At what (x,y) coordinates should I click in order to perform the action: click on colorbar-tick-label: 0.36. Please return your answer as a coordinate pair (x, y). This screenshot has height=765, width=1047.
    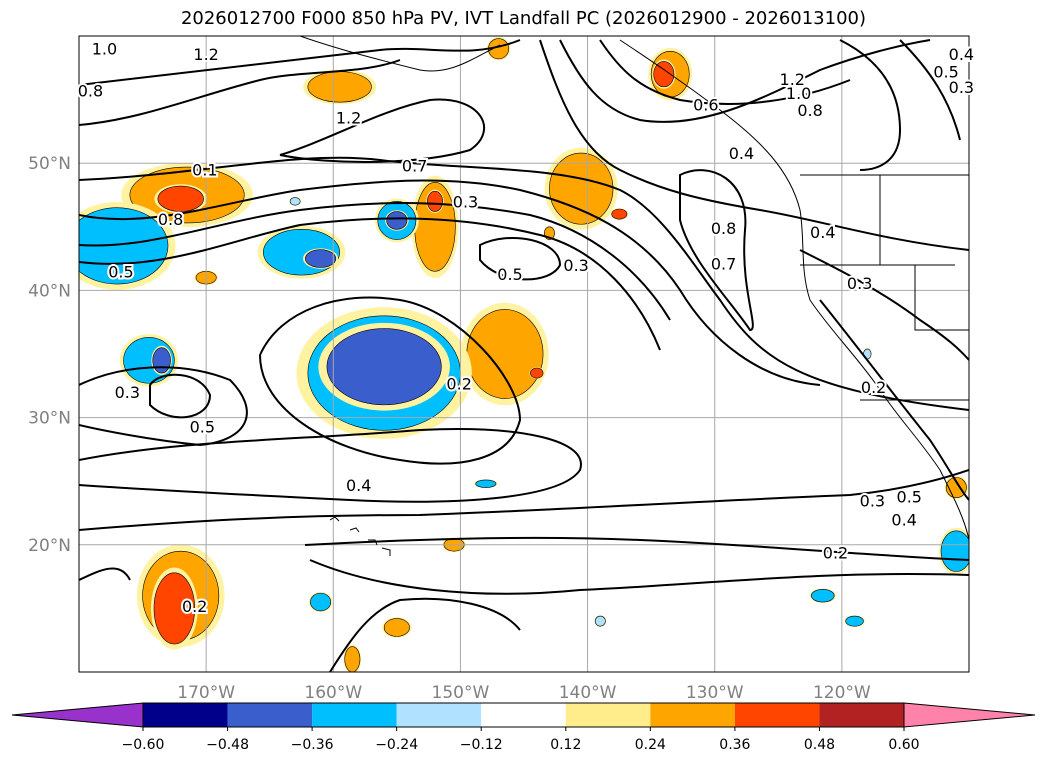
    Looking at the image, I should click on (734, 745).